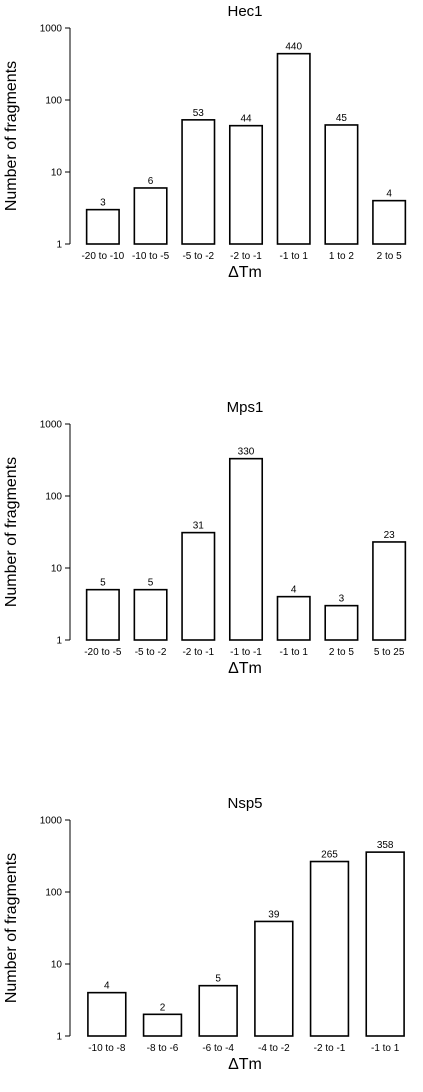 The height and width of the screenshot is (1092, 423). I want to click on x-category-label: -20 to -10, so click(102, 256).